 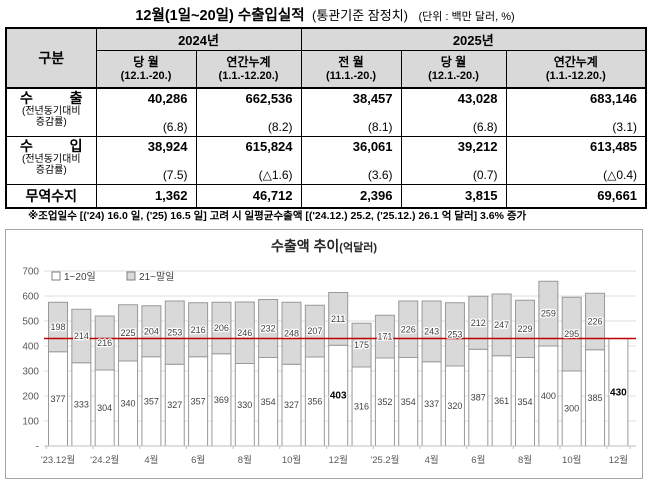 What do you see at coordinates (576, 196) in the screenshot?
I see `value-cell: 69,661` at bounding box center [576, 196].